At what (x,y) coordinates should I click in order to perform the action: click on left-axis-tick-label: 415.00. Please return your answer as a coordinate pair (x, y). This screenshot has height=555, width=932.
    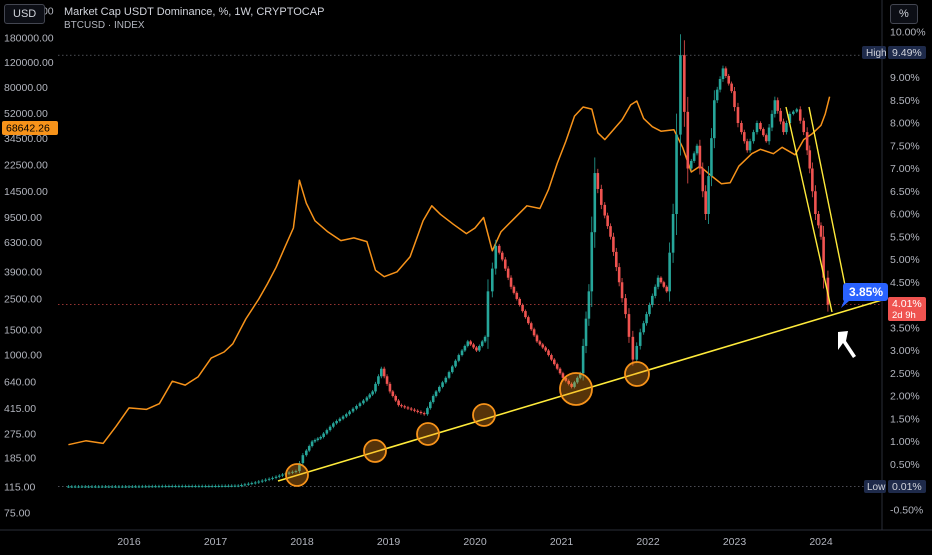
    Looking at the image, I should click on (20, 409).